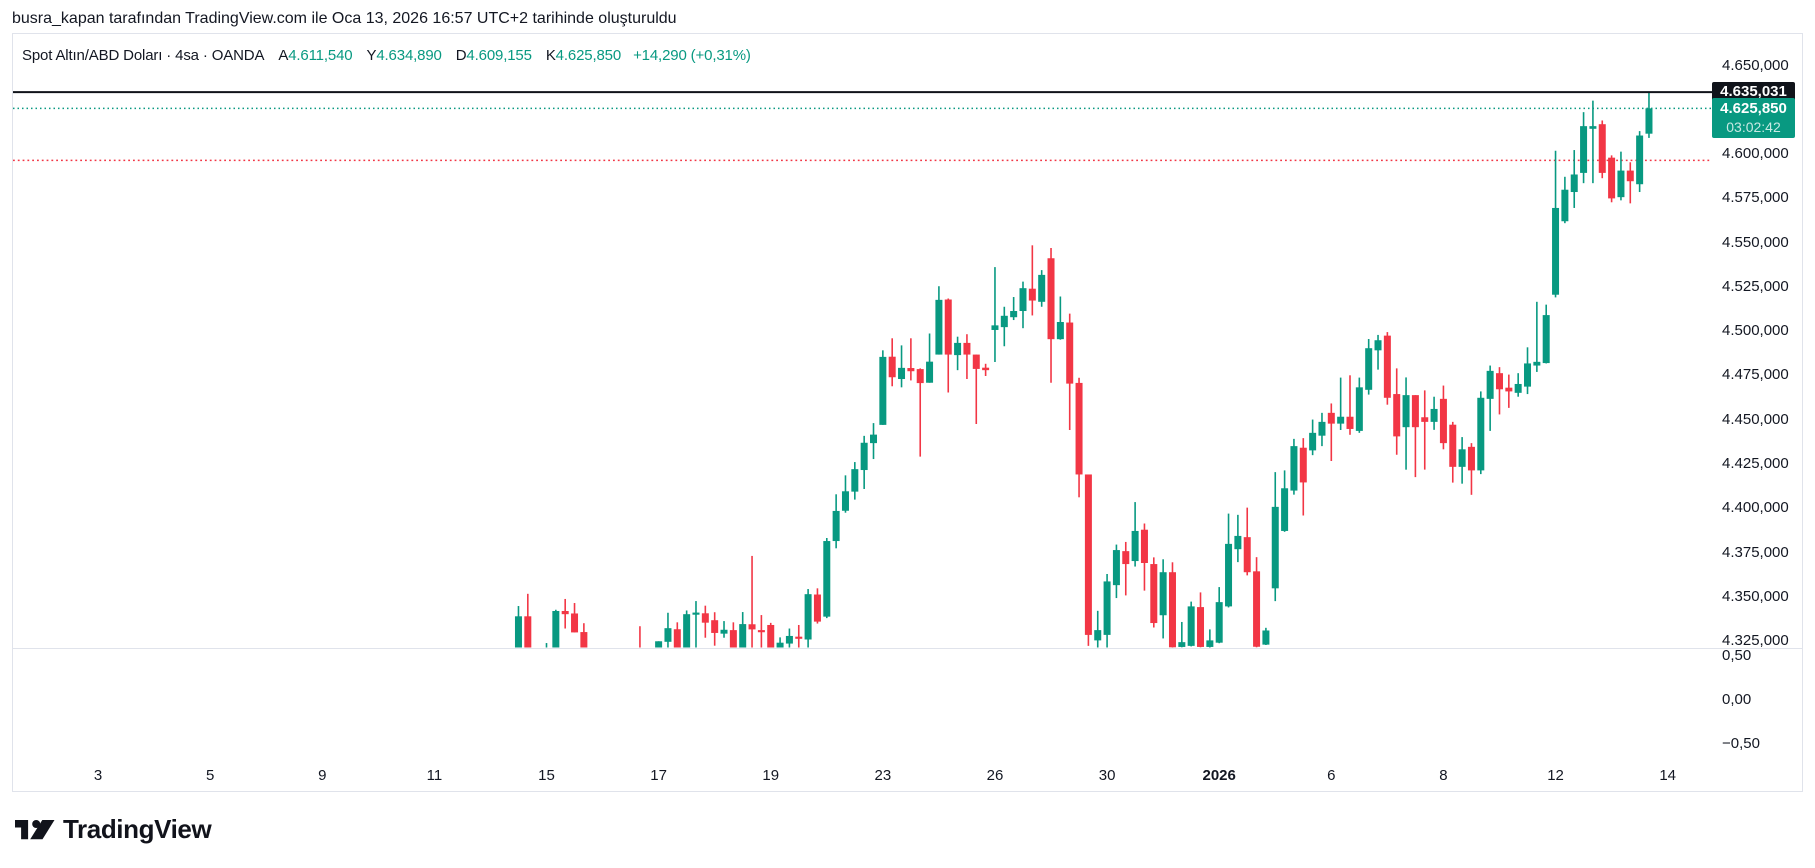  Describe the element at coordinates (494, 55) in the screenshot. I see `ohlc-low: D4.609,155` at that location.